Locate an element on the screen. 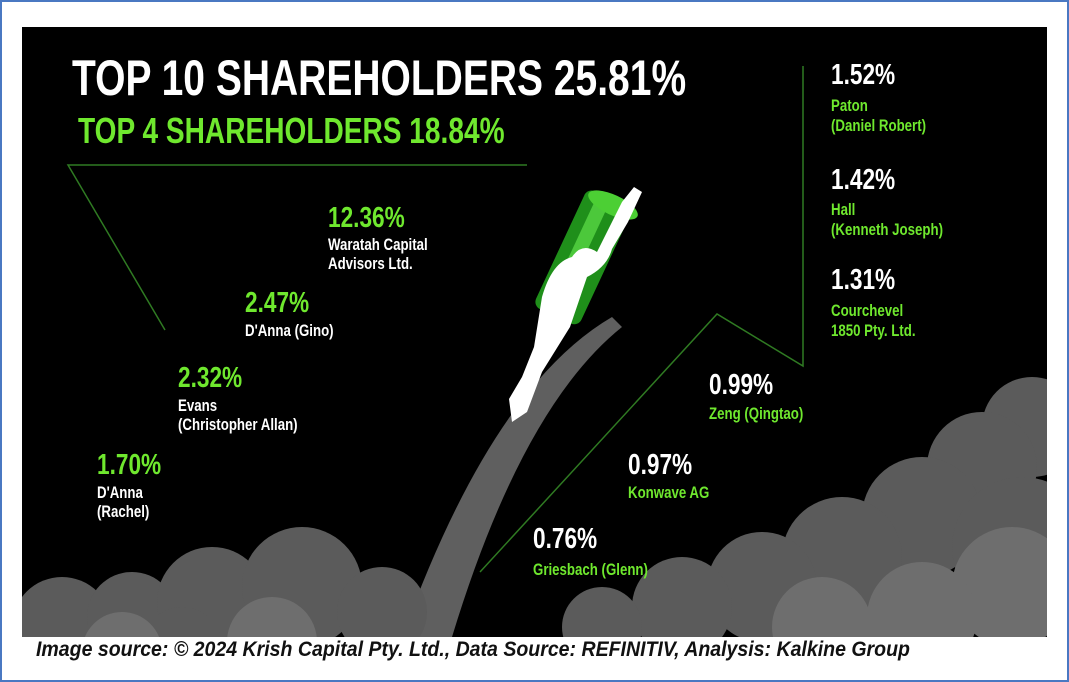  shareholder-name: Griesbach (Glenn) is located at coordinates (590, 569).